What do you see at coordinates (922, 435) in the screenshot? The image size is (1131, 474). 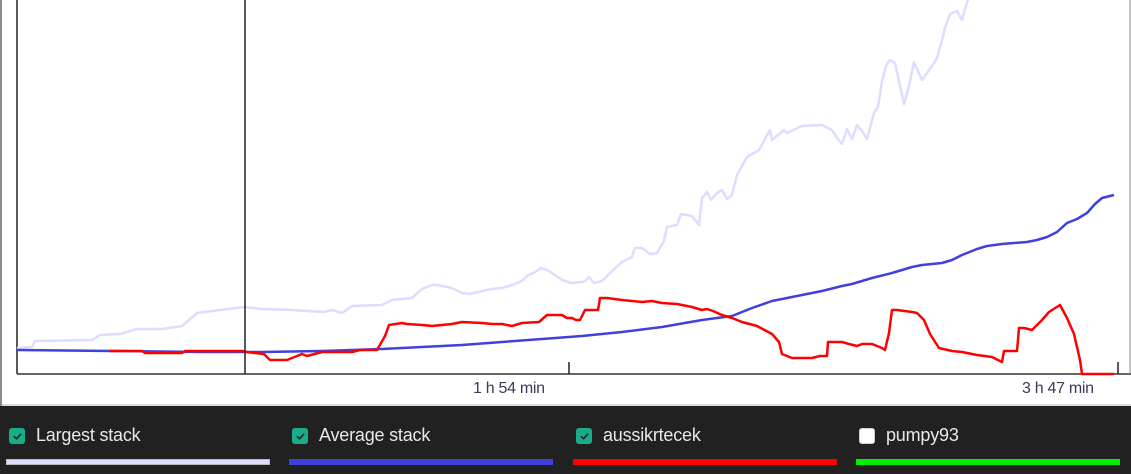 I see `legend-label-pumpy93: pumpy93` at bounding box center [922, 435].